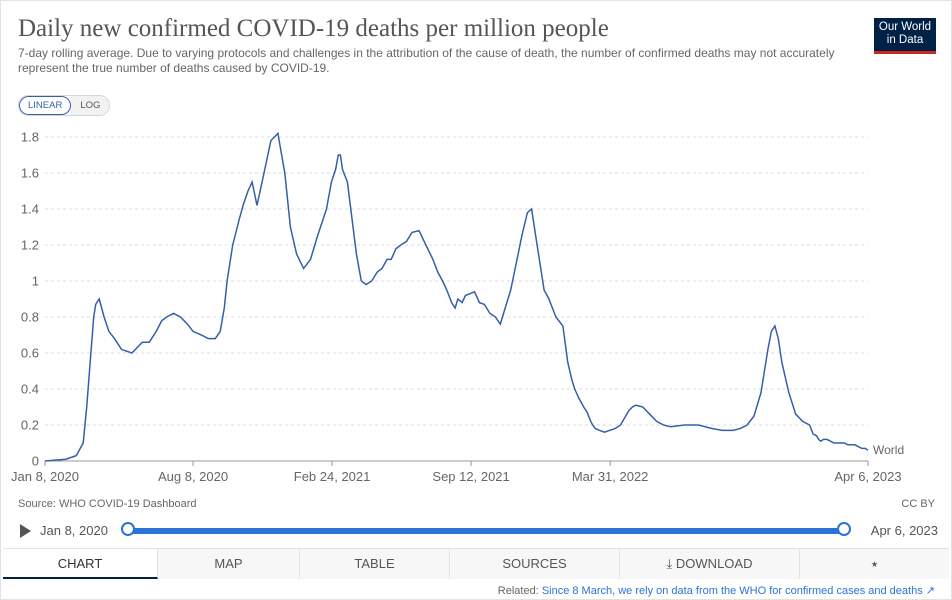 This screenshot has width=952, height=600. What do you see at coordinates (905, 27) in the screenshot?
I see `logo-line-1: Our World` at bounding box center [905, 27].